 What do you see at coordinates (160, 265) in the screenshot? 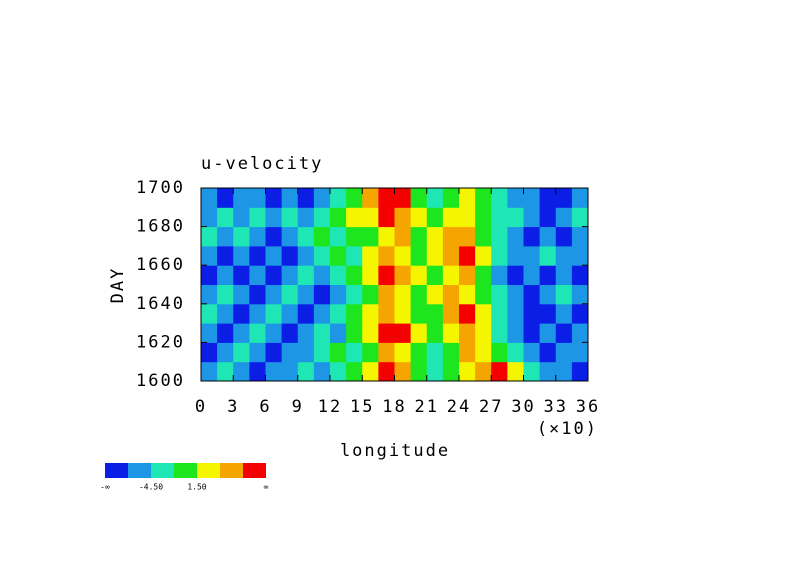
I see `y-tick-label: 1660` at bounding box center [160, 265].